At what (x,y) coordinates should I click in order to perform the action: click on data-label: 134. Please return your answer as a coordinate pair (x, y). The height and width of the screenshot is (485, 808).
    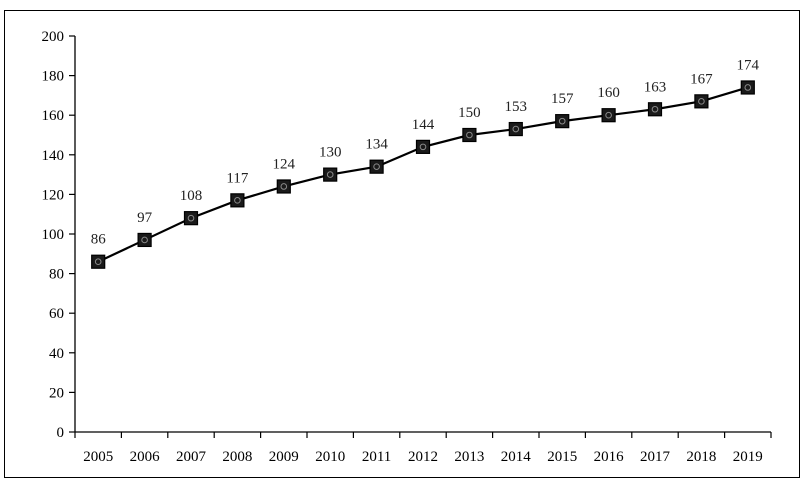
    Looking at the image, I should click on (376, 145).